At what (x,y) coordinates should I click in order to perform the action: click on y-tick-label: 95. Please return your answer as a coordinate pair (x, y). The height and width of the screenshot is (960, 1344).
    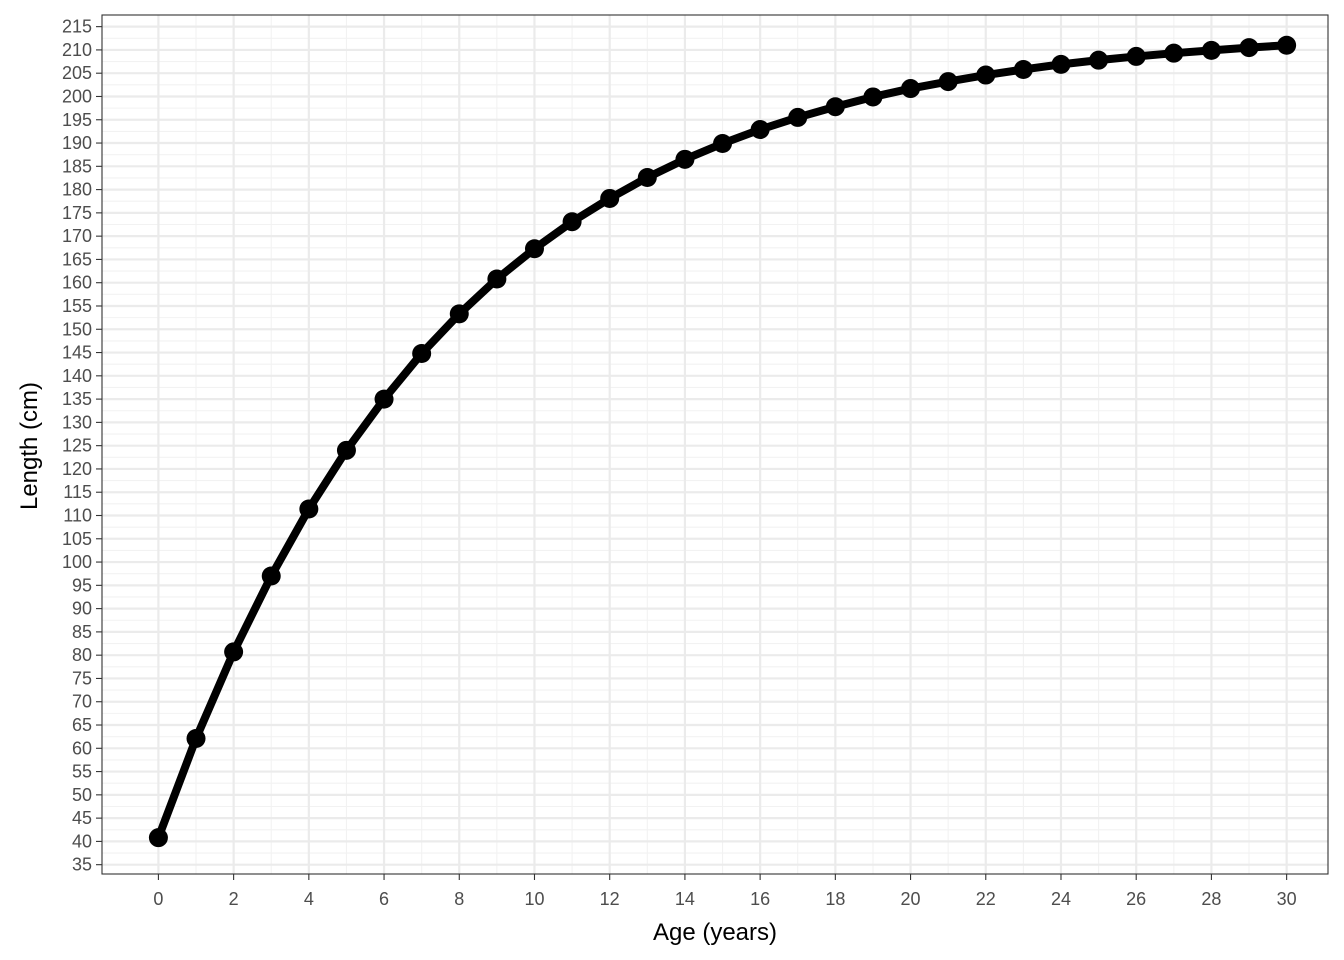
    Looking at the image, I should click on (82, 585).